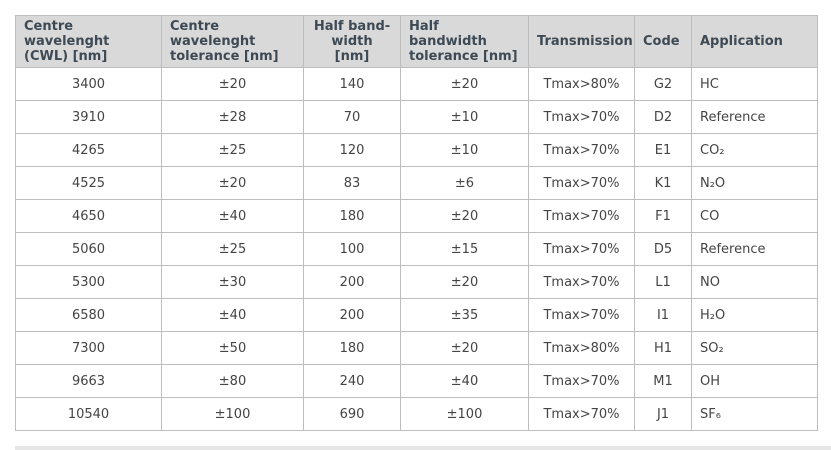 The width and height of the screenshot is (831, 450). Describe the element at coordinates (754, 41) in the screenshot. I see `header-application: Application` at that location.